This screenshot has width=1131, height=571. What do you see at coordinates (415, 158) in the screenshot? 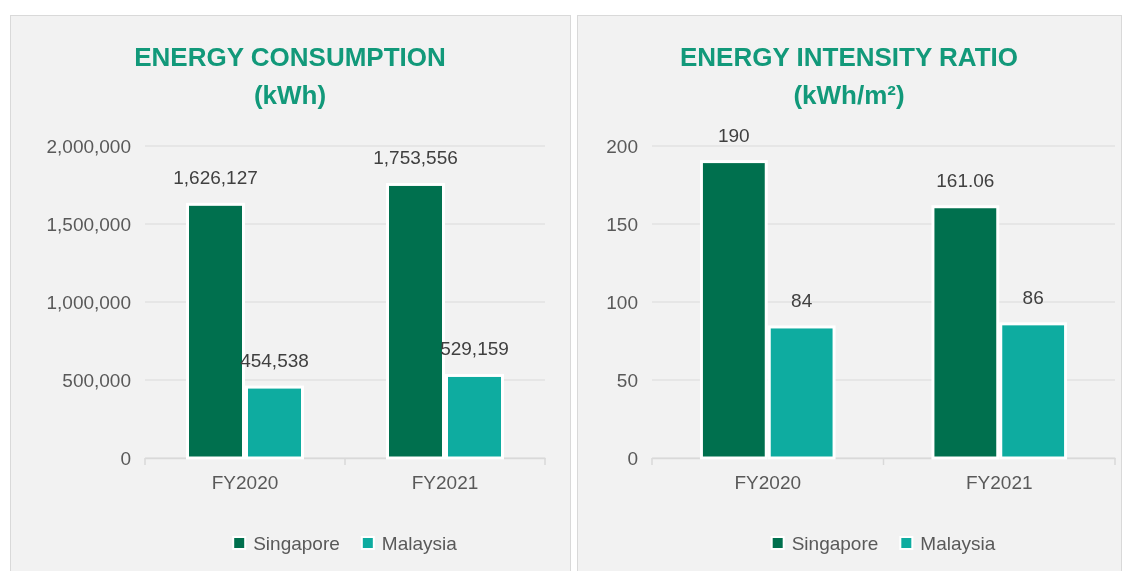
I see `data-label: 1,753,556` at bounding box center [415, 158].